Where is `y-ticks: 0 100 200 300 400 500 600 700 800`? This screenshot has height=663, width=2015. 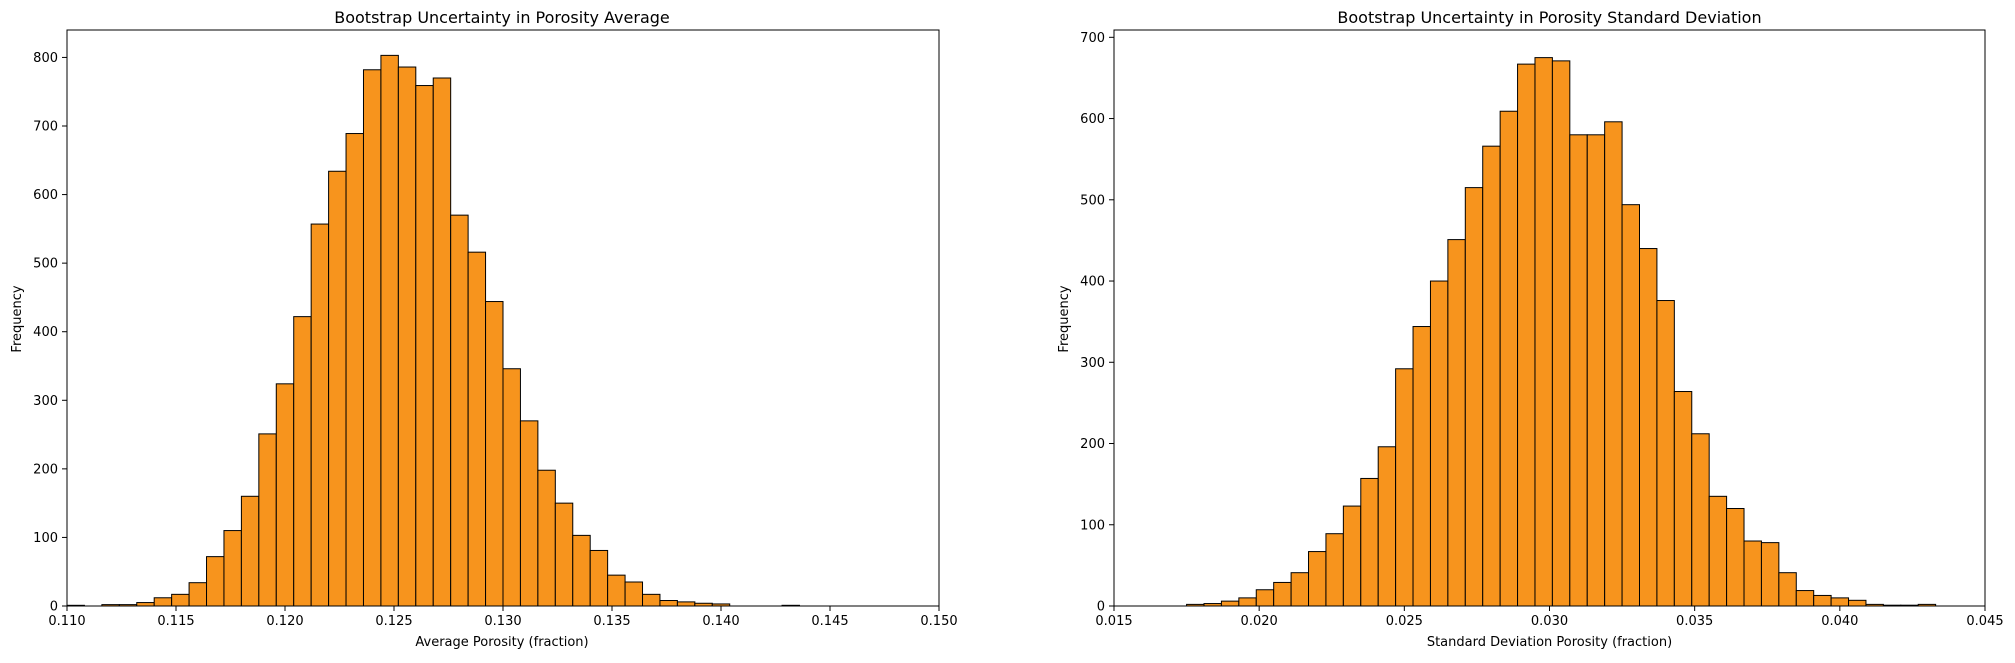 y-ticks: 0 100 200 300 400 500 600 700 800 is located at coordinates (50, 333).